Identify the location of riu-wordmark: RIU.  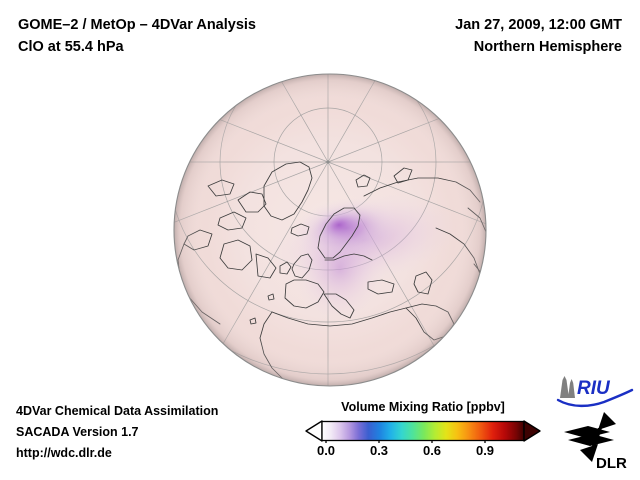
(594, 388).